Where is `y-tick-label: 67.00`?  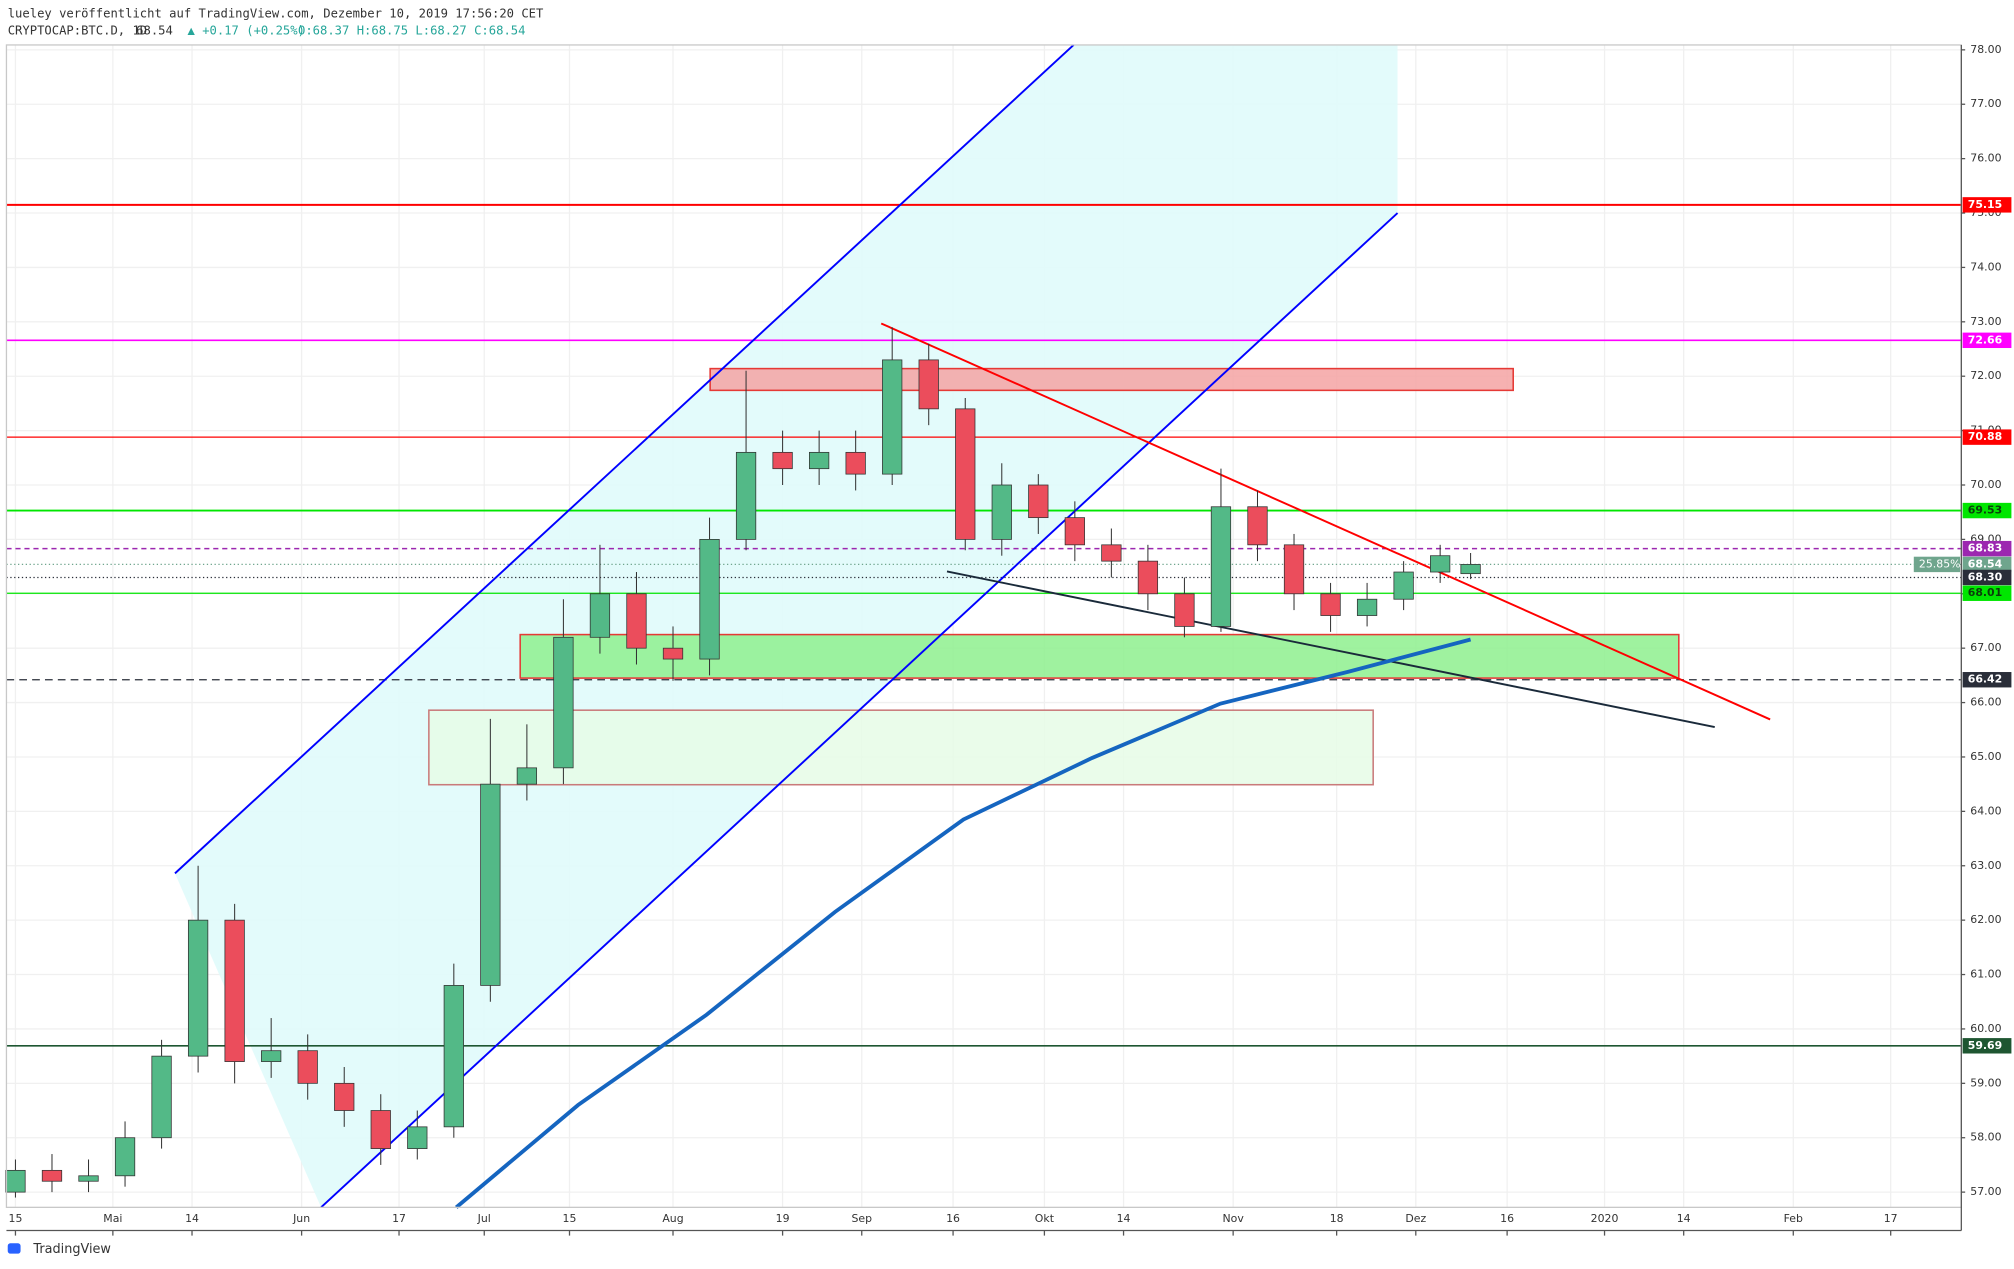 y-tick-label: 67.00 is located at coordinates (1985, 647).